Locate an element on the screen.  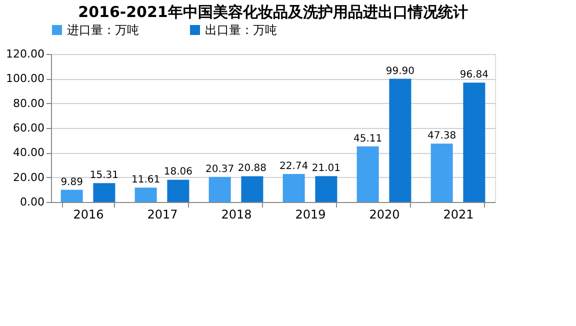
y-tick-label: 100.00 is located at coordinates (25, 79).